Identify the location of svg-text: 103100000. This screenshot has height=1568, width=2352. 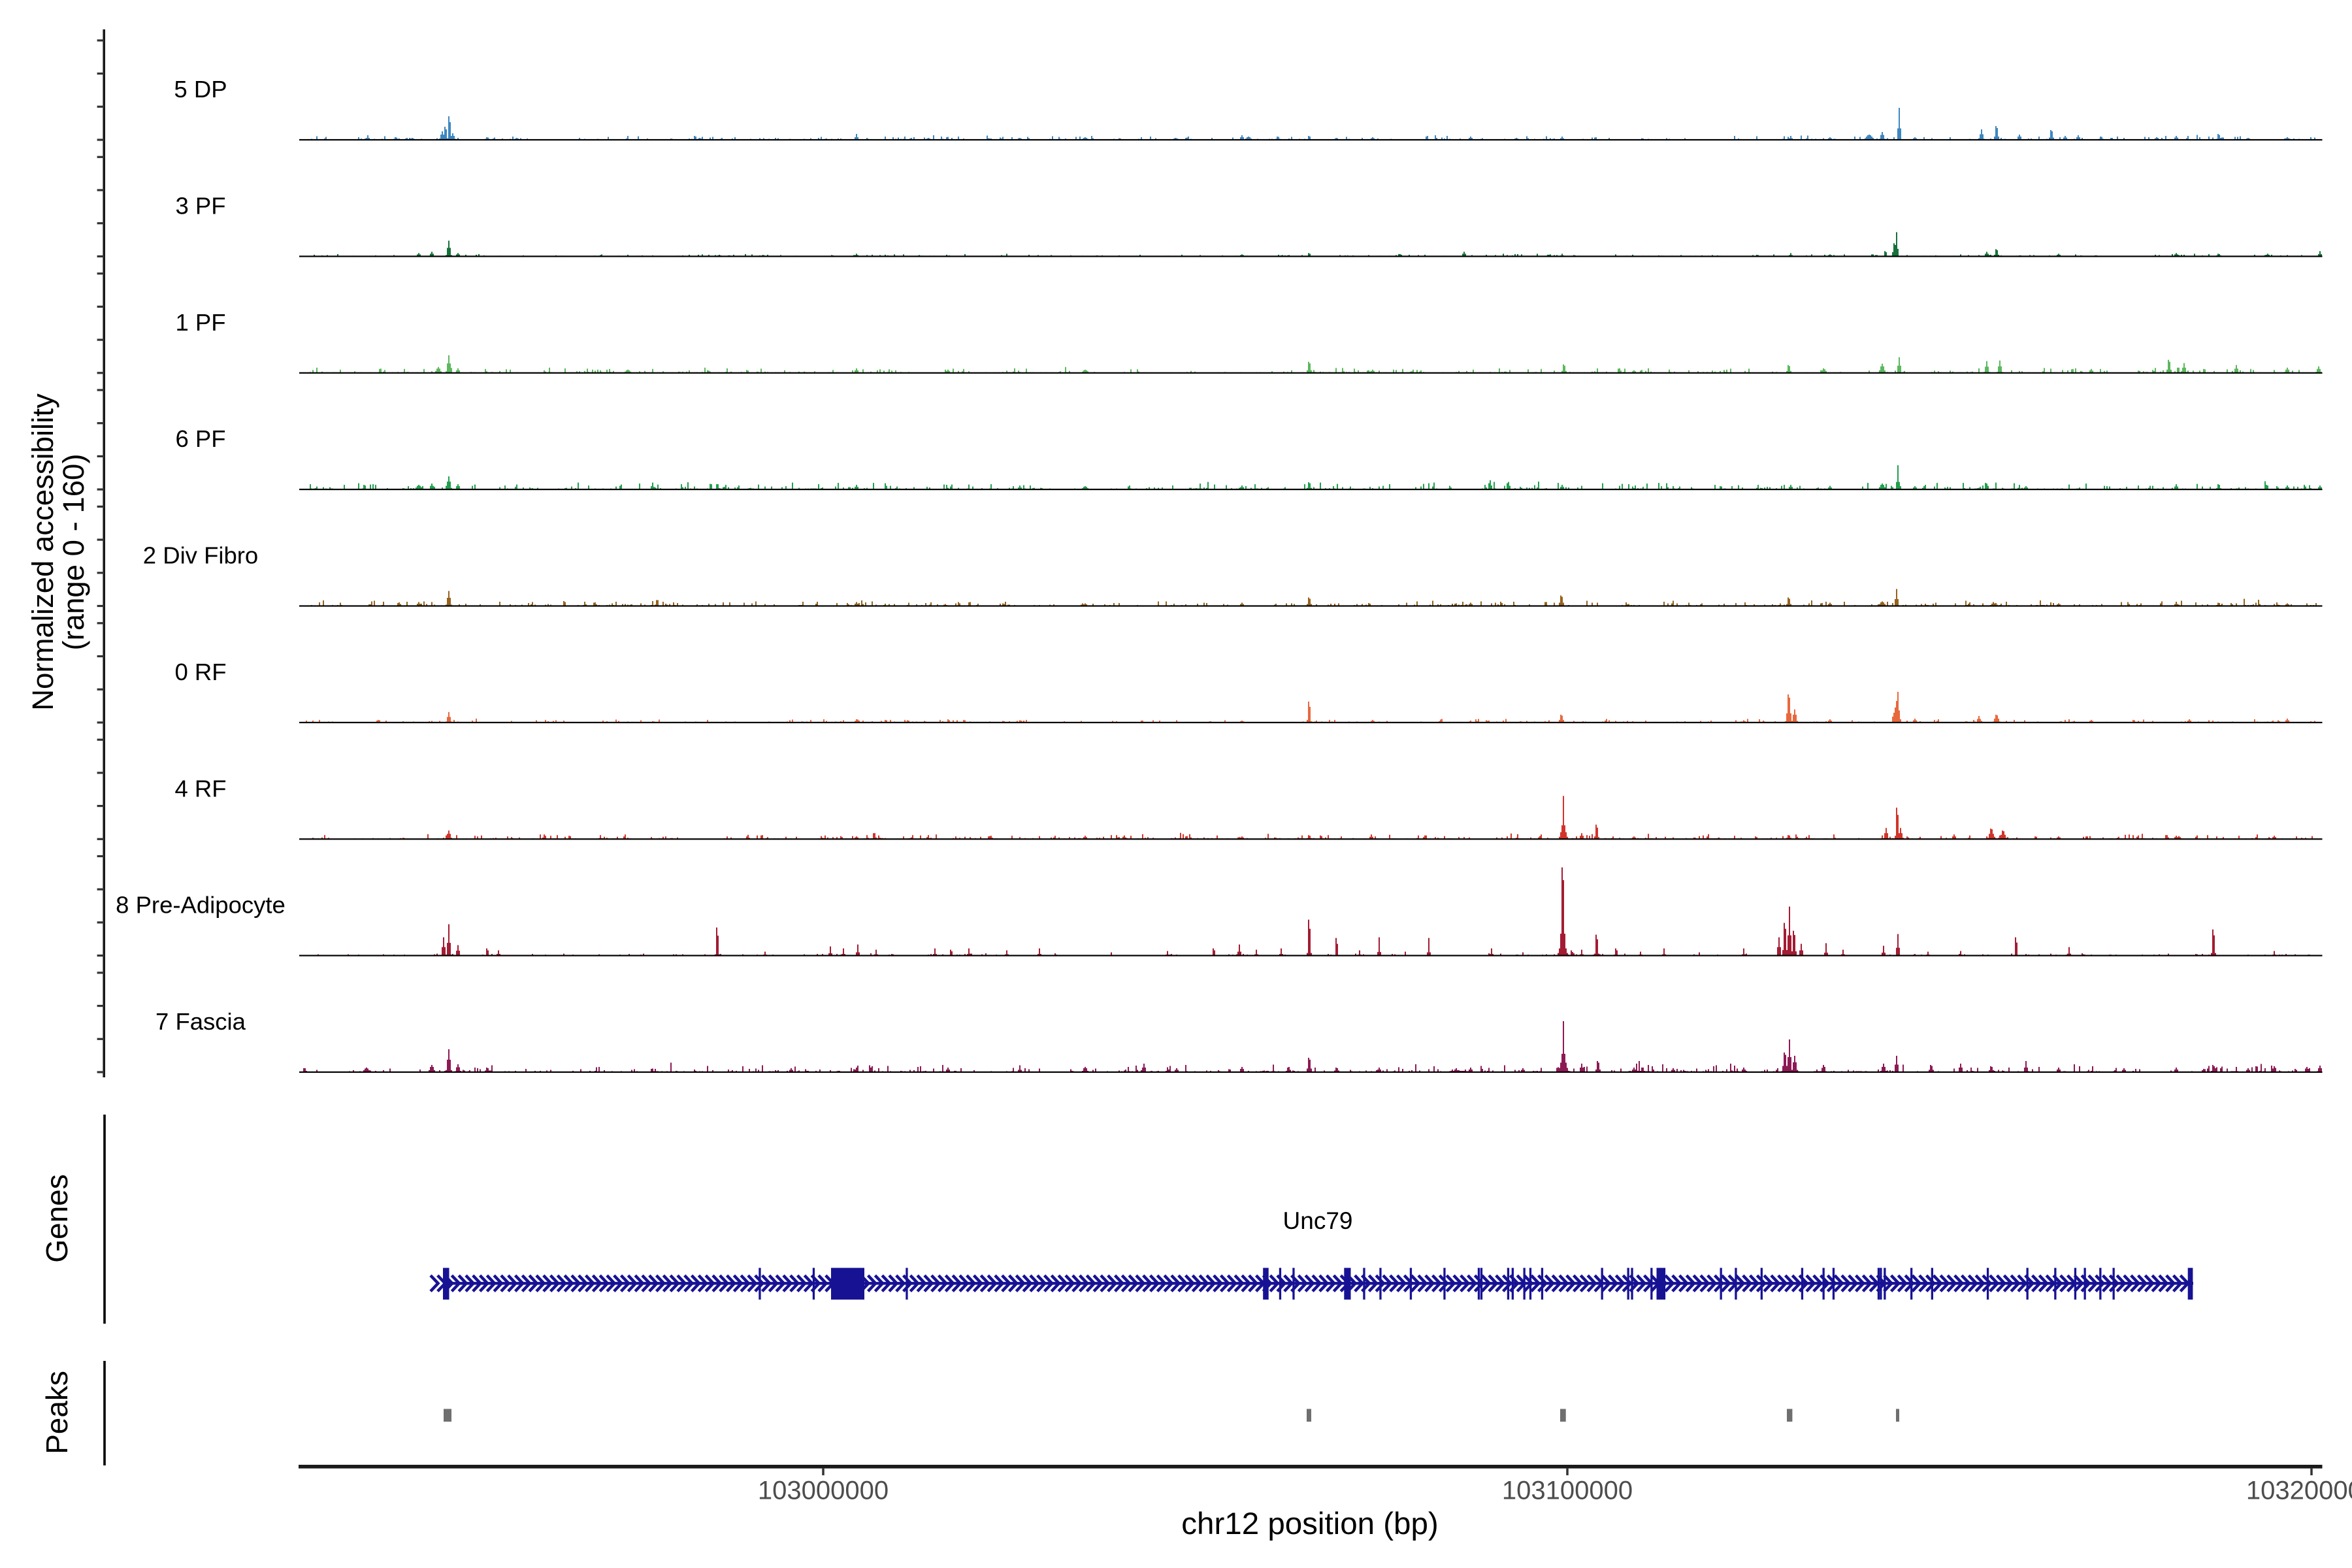
(1567, 1490).